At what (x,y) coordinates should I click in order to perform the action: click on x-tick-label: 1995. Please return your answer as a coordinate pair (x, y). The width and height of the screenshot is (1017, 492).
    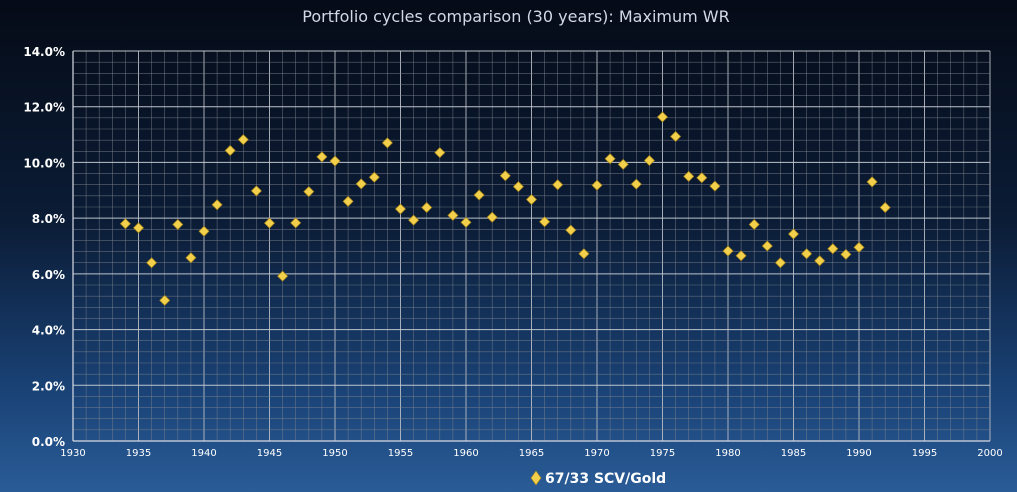
    Looking at the image, I should click on (924, 453).